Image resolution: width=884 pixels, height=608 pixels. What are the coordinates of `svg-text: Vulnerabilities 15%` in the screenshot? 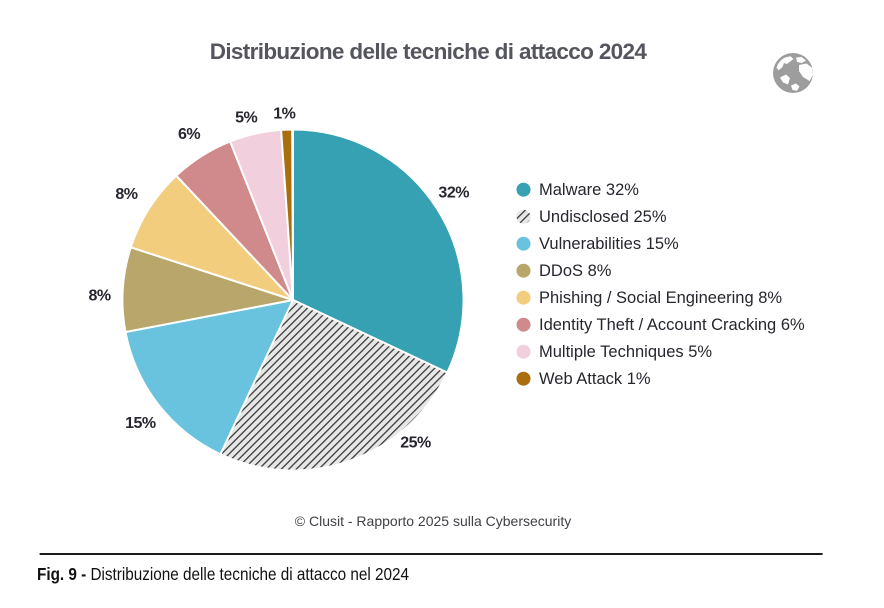 It's located at (609, 244).